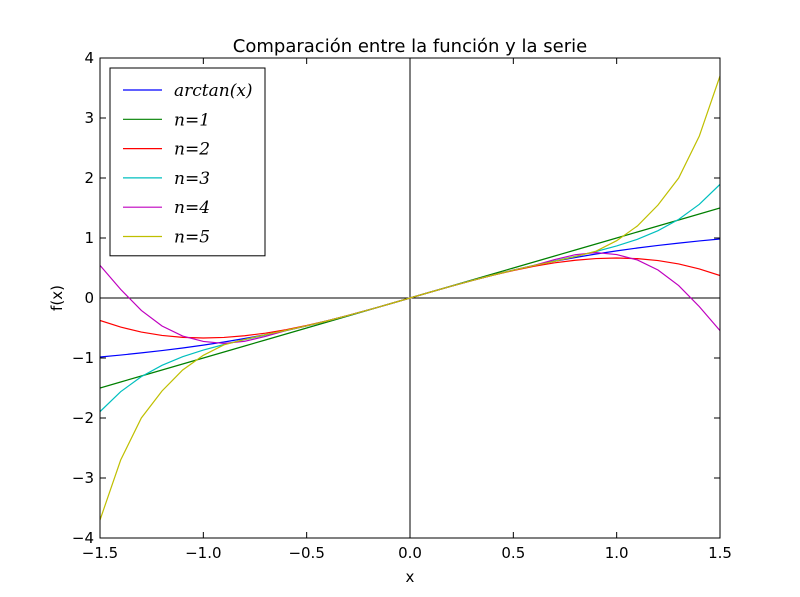 Image resolution: width=800 pixels, height=597 pixels. What do you see at coordinates (203, 553) in the screenshot?
I see `x-tick-label: −1.0` at bounding box center [203, 553].